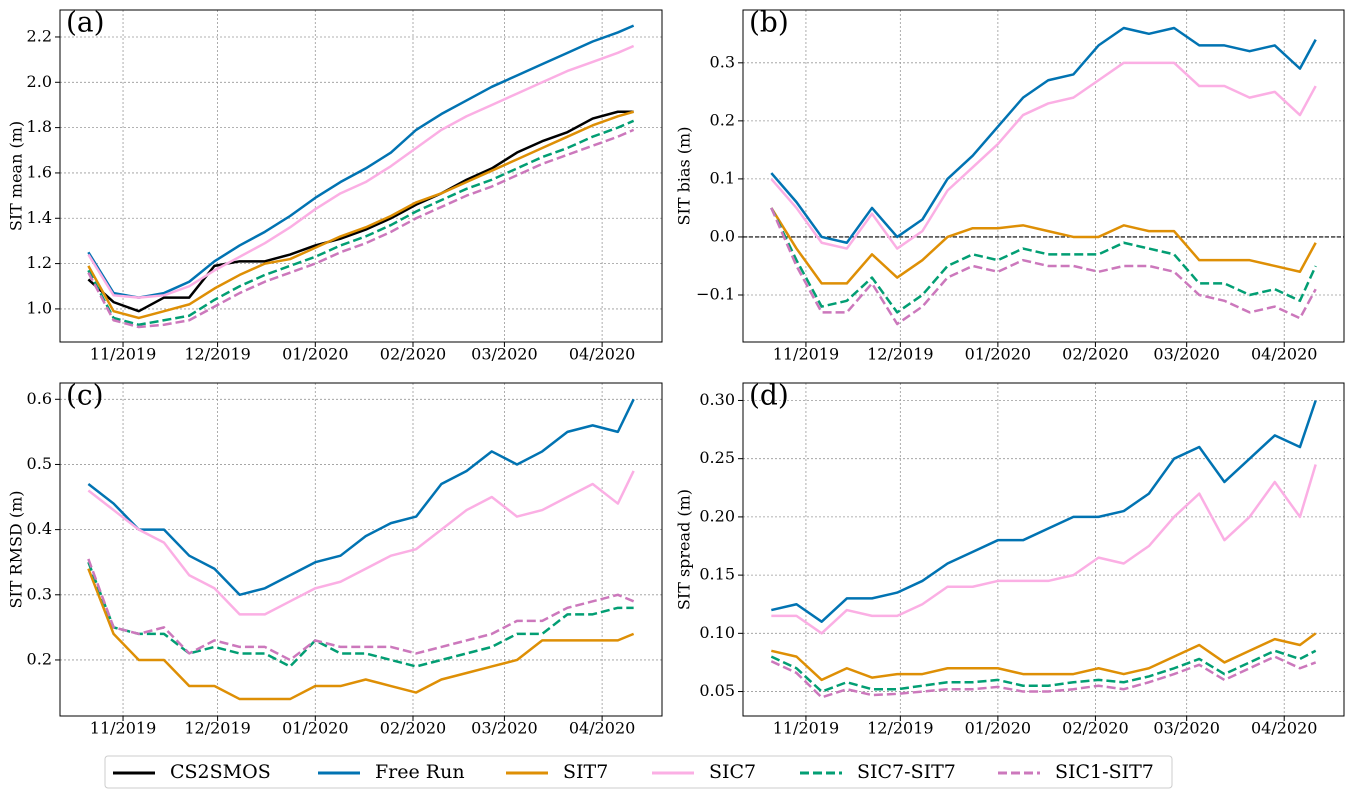 The width and height of the screenshot is (1349, 789). Describe the element at coordinates (39, 398) in the screenshot. I see `y-tick-label: 0.6` at that location.